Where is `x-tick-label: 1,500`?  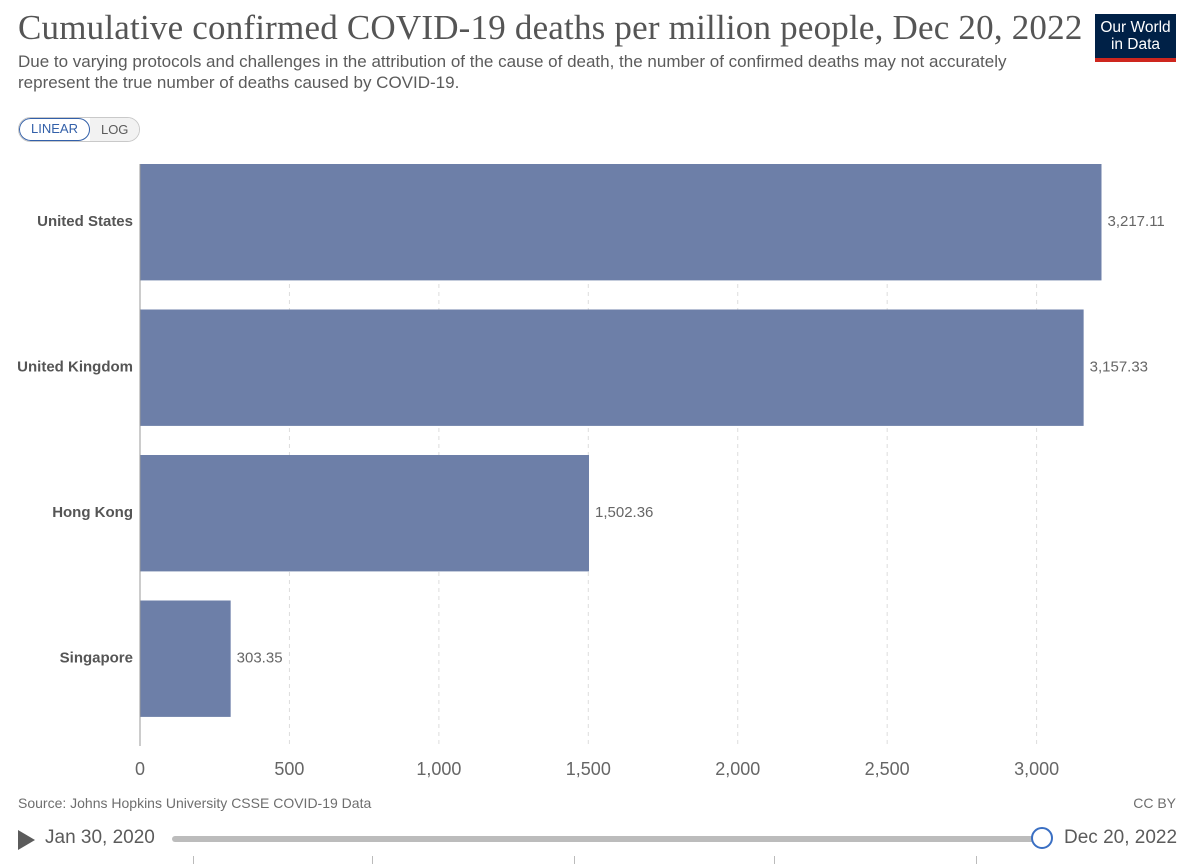
x-tick-label: 1,500 is located at coordinates (588, 769).